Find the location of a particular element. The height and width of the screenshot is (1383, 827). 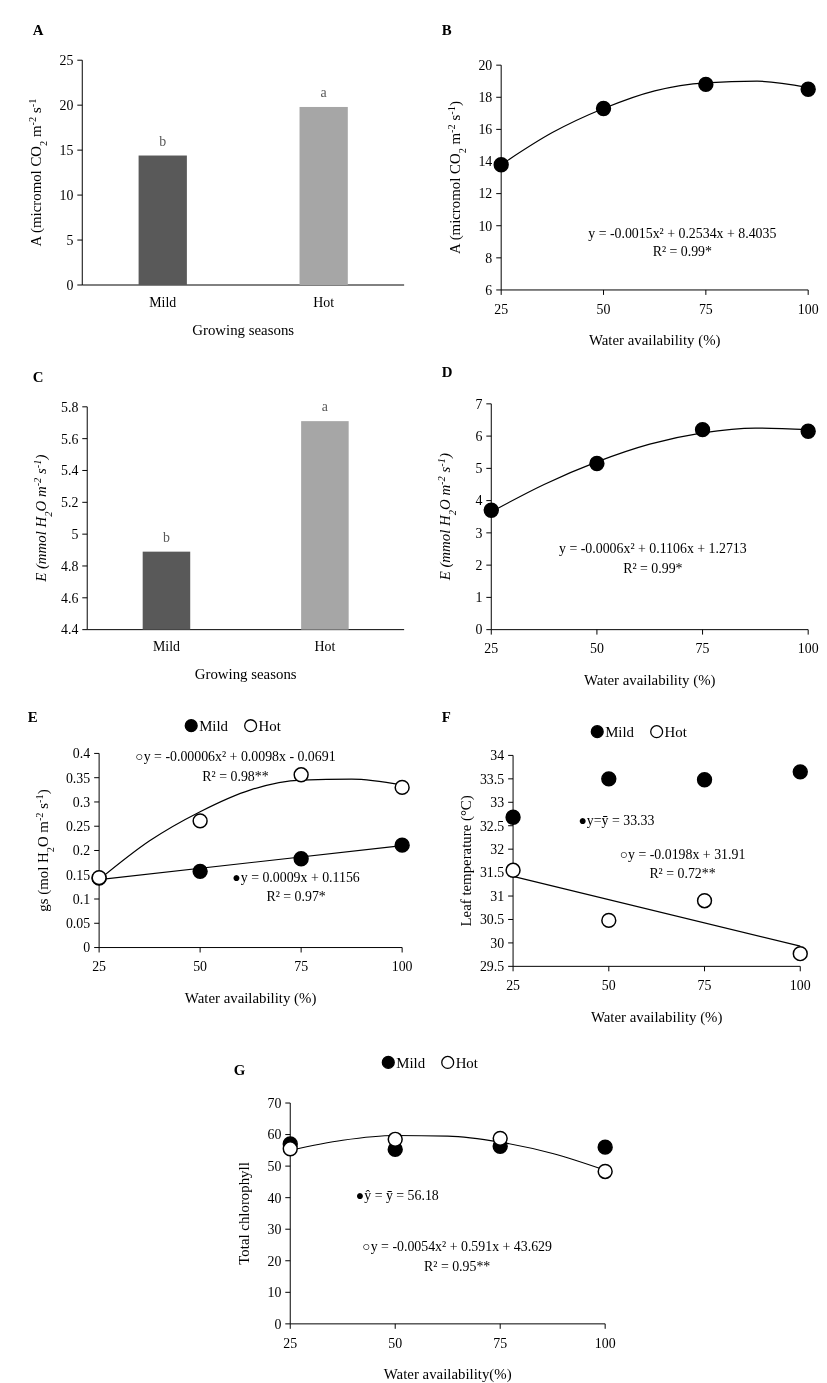

y-tick-label: 0.35 is located at coordinates (78, 778).